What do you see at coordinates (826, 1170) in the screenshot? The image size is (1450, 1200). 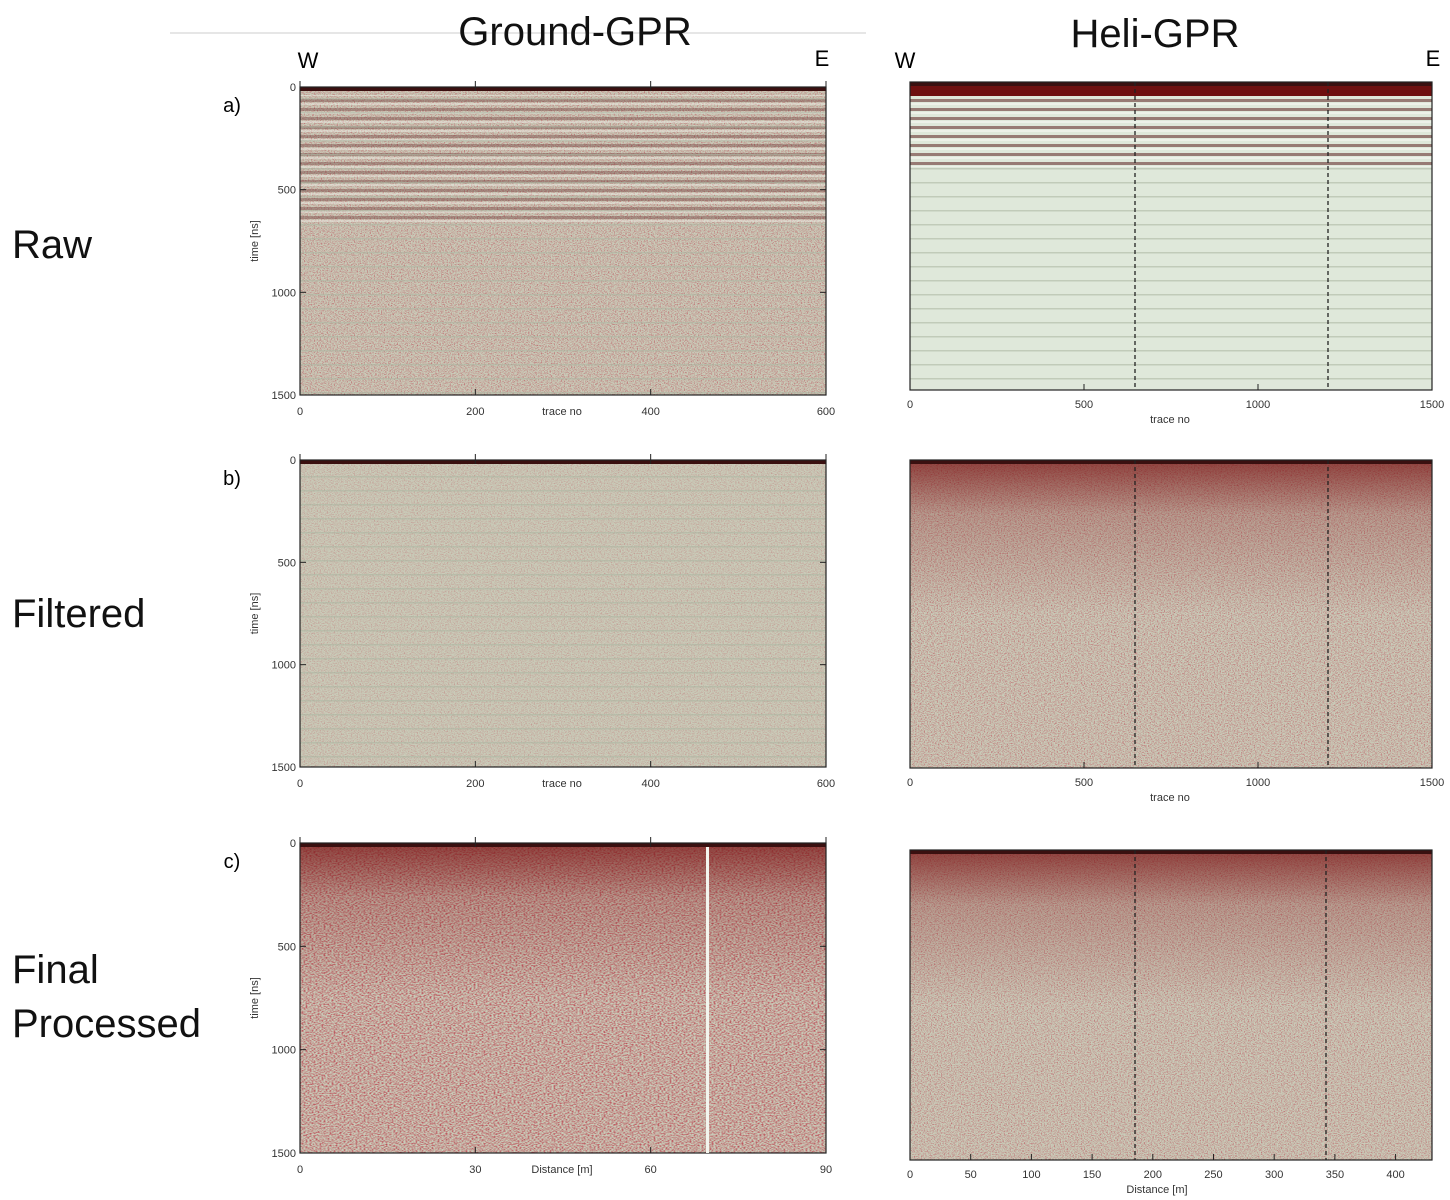 I see `x-tick-label: 90` at bounding box center [826, 1170].